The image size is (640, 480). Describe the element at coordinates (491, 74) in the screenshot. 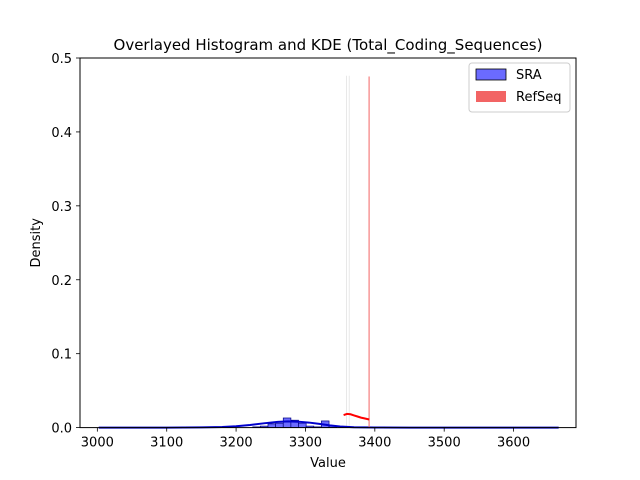

I see `legend-swatch-sra` at that location.